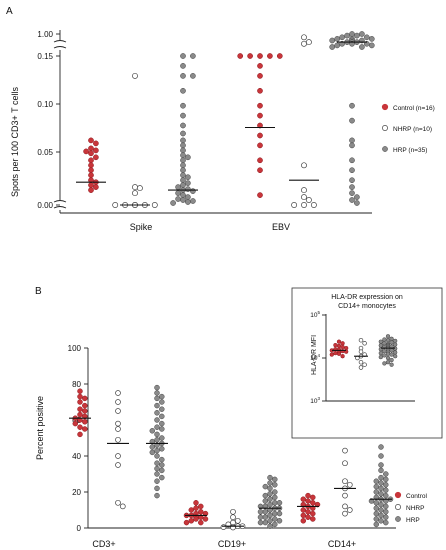 The width and height of the screenshot is (446, 550). Describe the element at coordinates (281, 227) in the screenshot. I see `panel-a-category-label: EBV` at that location.